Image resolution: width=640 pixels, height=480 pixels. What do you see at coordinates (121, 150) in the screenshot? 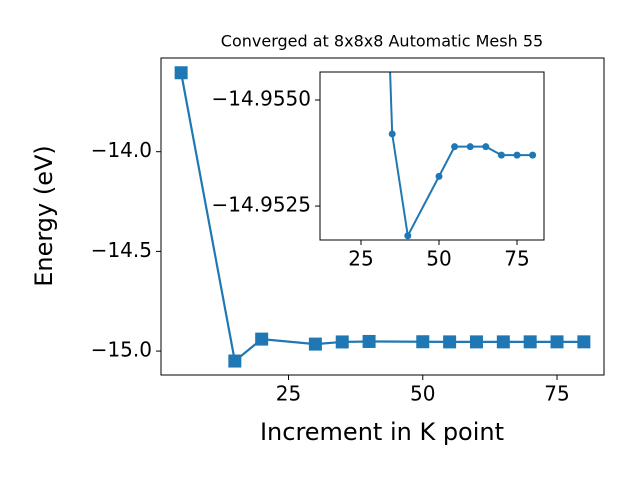
I see `y-tick-label: −14.0` at bounding box center [121, 150].